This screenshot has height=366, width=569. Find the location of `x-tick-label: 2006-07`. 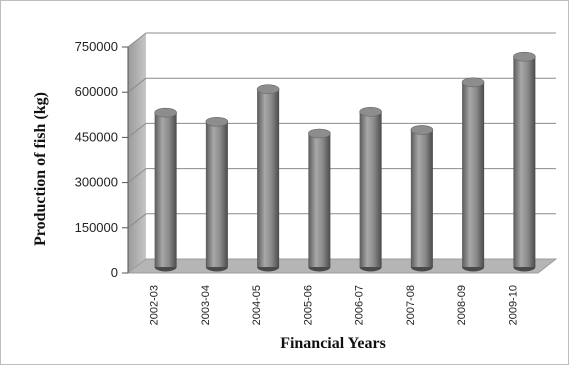

x-tick-label: 2006-07 is located at coordinates (360, 305).